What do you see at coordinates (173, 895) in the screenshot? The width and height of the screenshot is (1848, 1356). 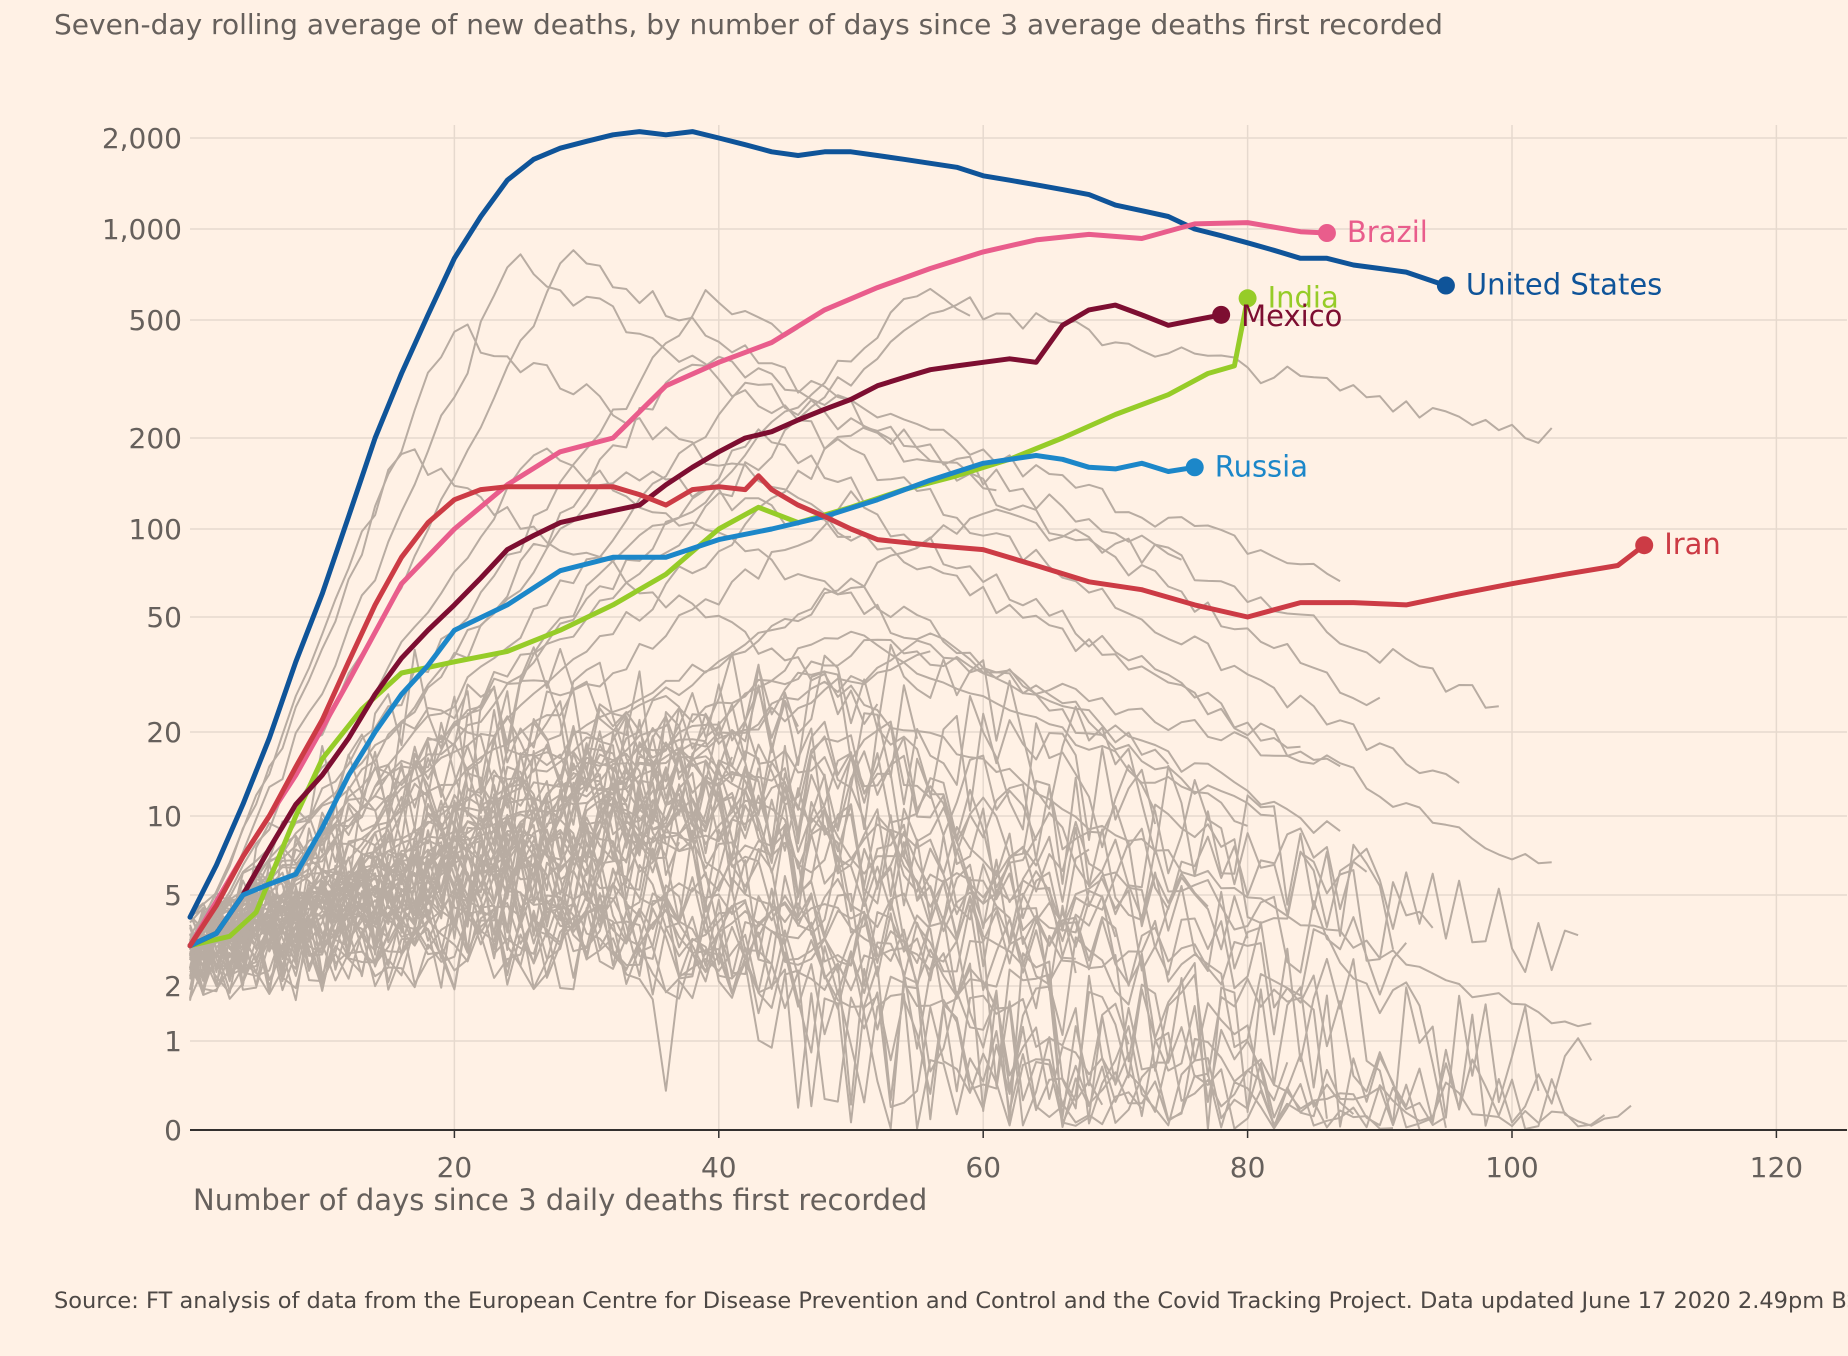 I see `y-tick-label: 5` at bounding box center [173, 895].